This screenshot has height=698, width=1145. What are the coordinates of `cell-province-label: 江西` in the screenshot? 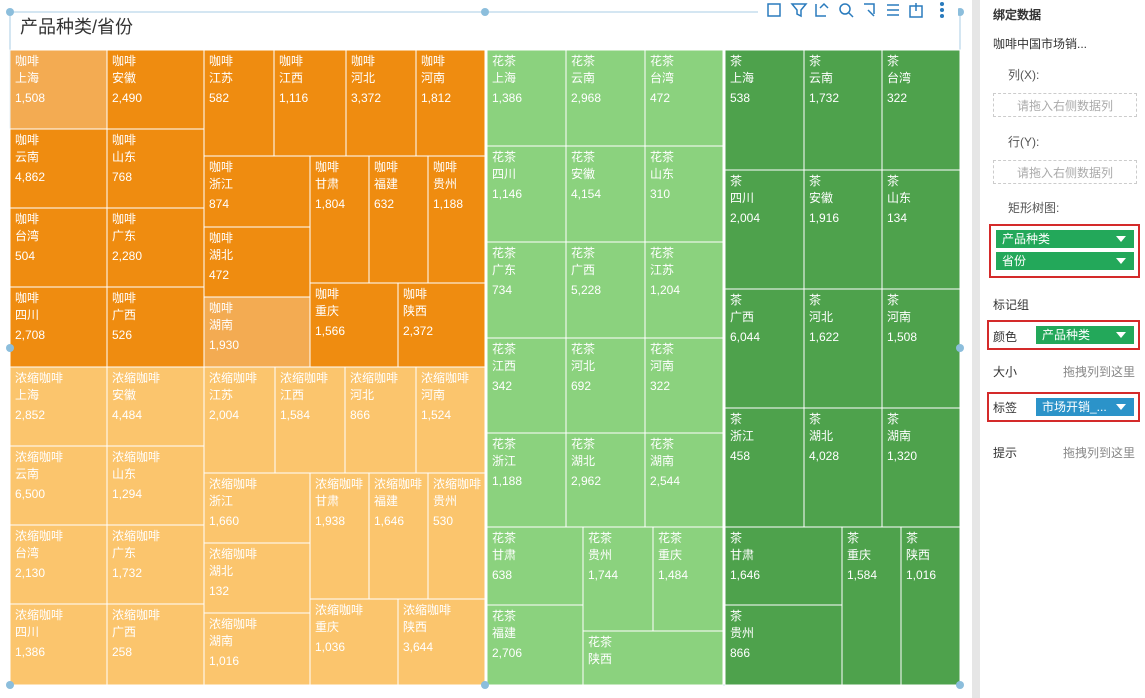 It's located at (504, 366).